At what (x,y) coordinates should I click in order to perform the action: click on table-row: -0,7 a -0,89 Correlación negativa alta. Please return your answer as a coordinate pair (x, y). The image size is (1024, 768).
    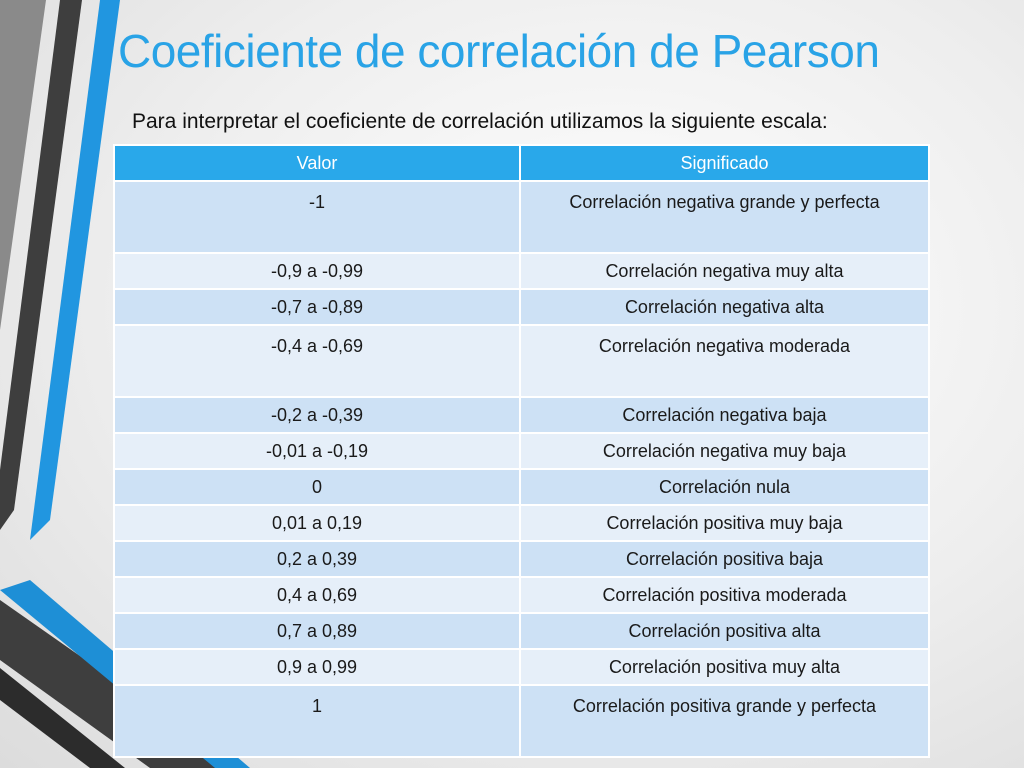
    Looking at the image, I should click on (521, 307).